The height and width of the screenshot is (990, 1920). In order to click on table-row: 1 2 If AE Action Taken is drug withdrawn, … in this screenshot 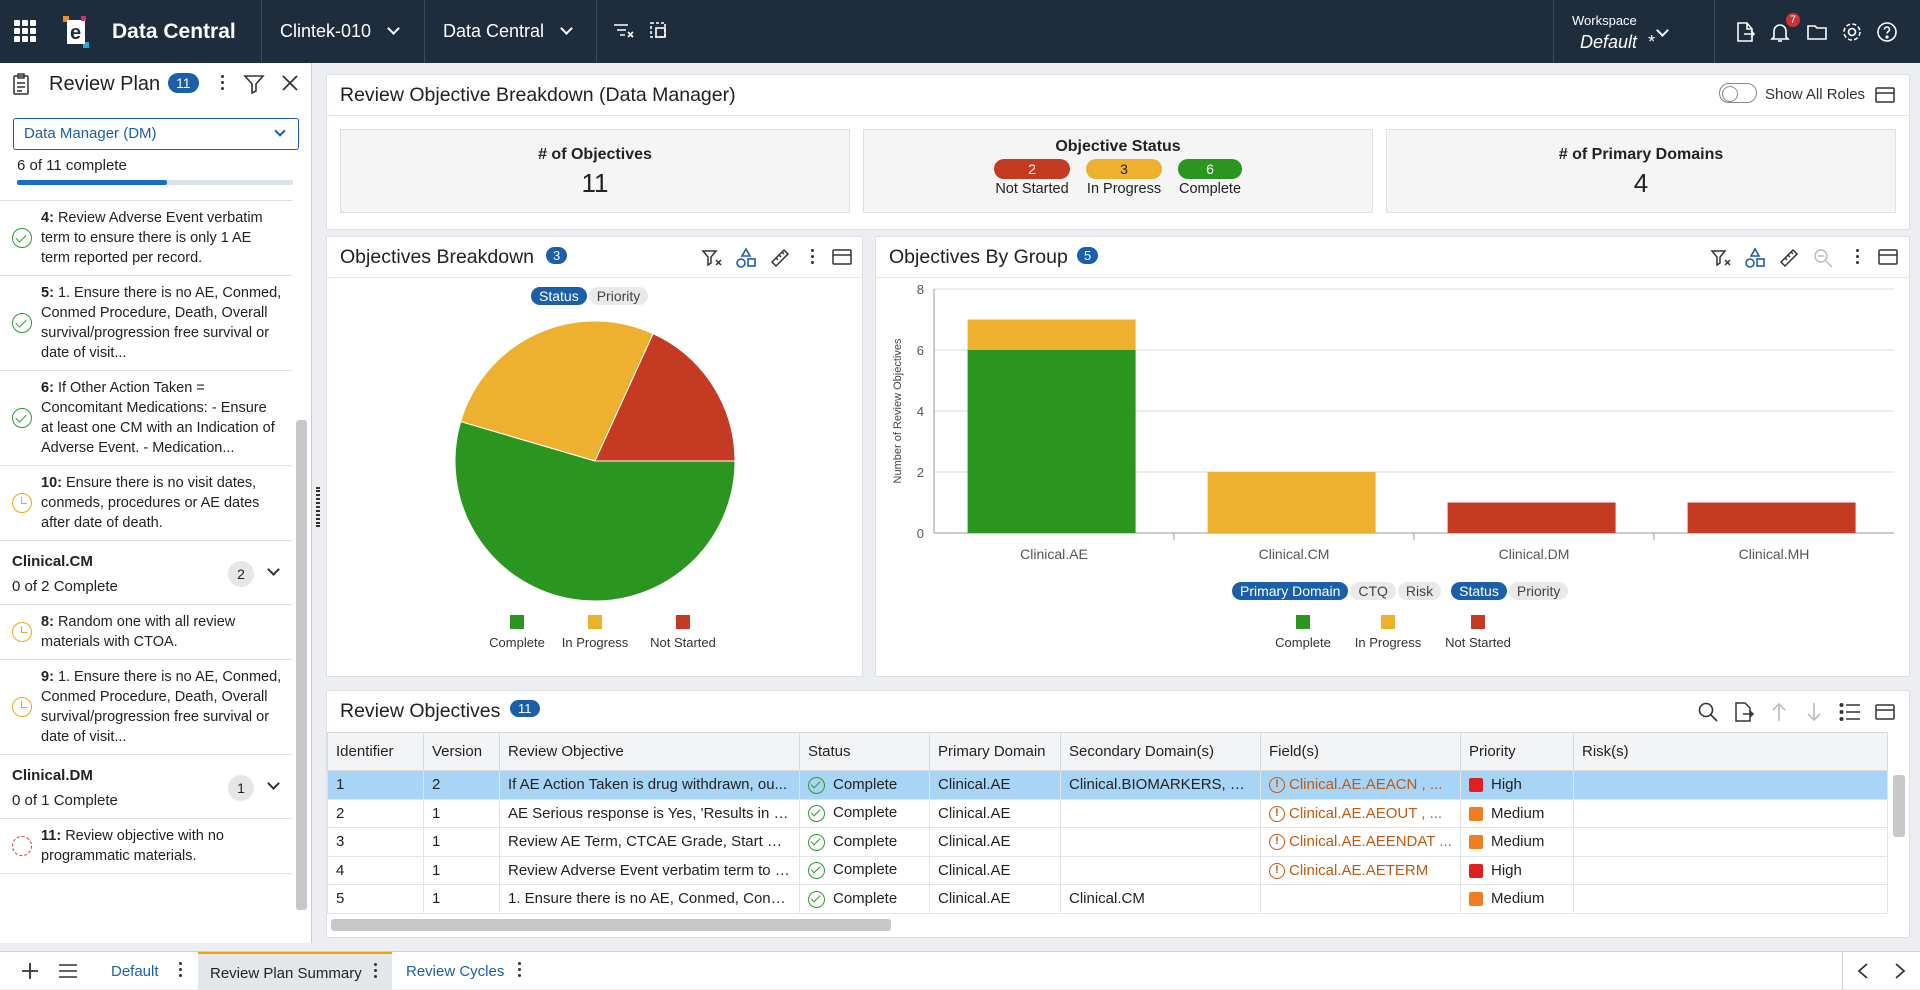, I will do `click(1107, 785)`.